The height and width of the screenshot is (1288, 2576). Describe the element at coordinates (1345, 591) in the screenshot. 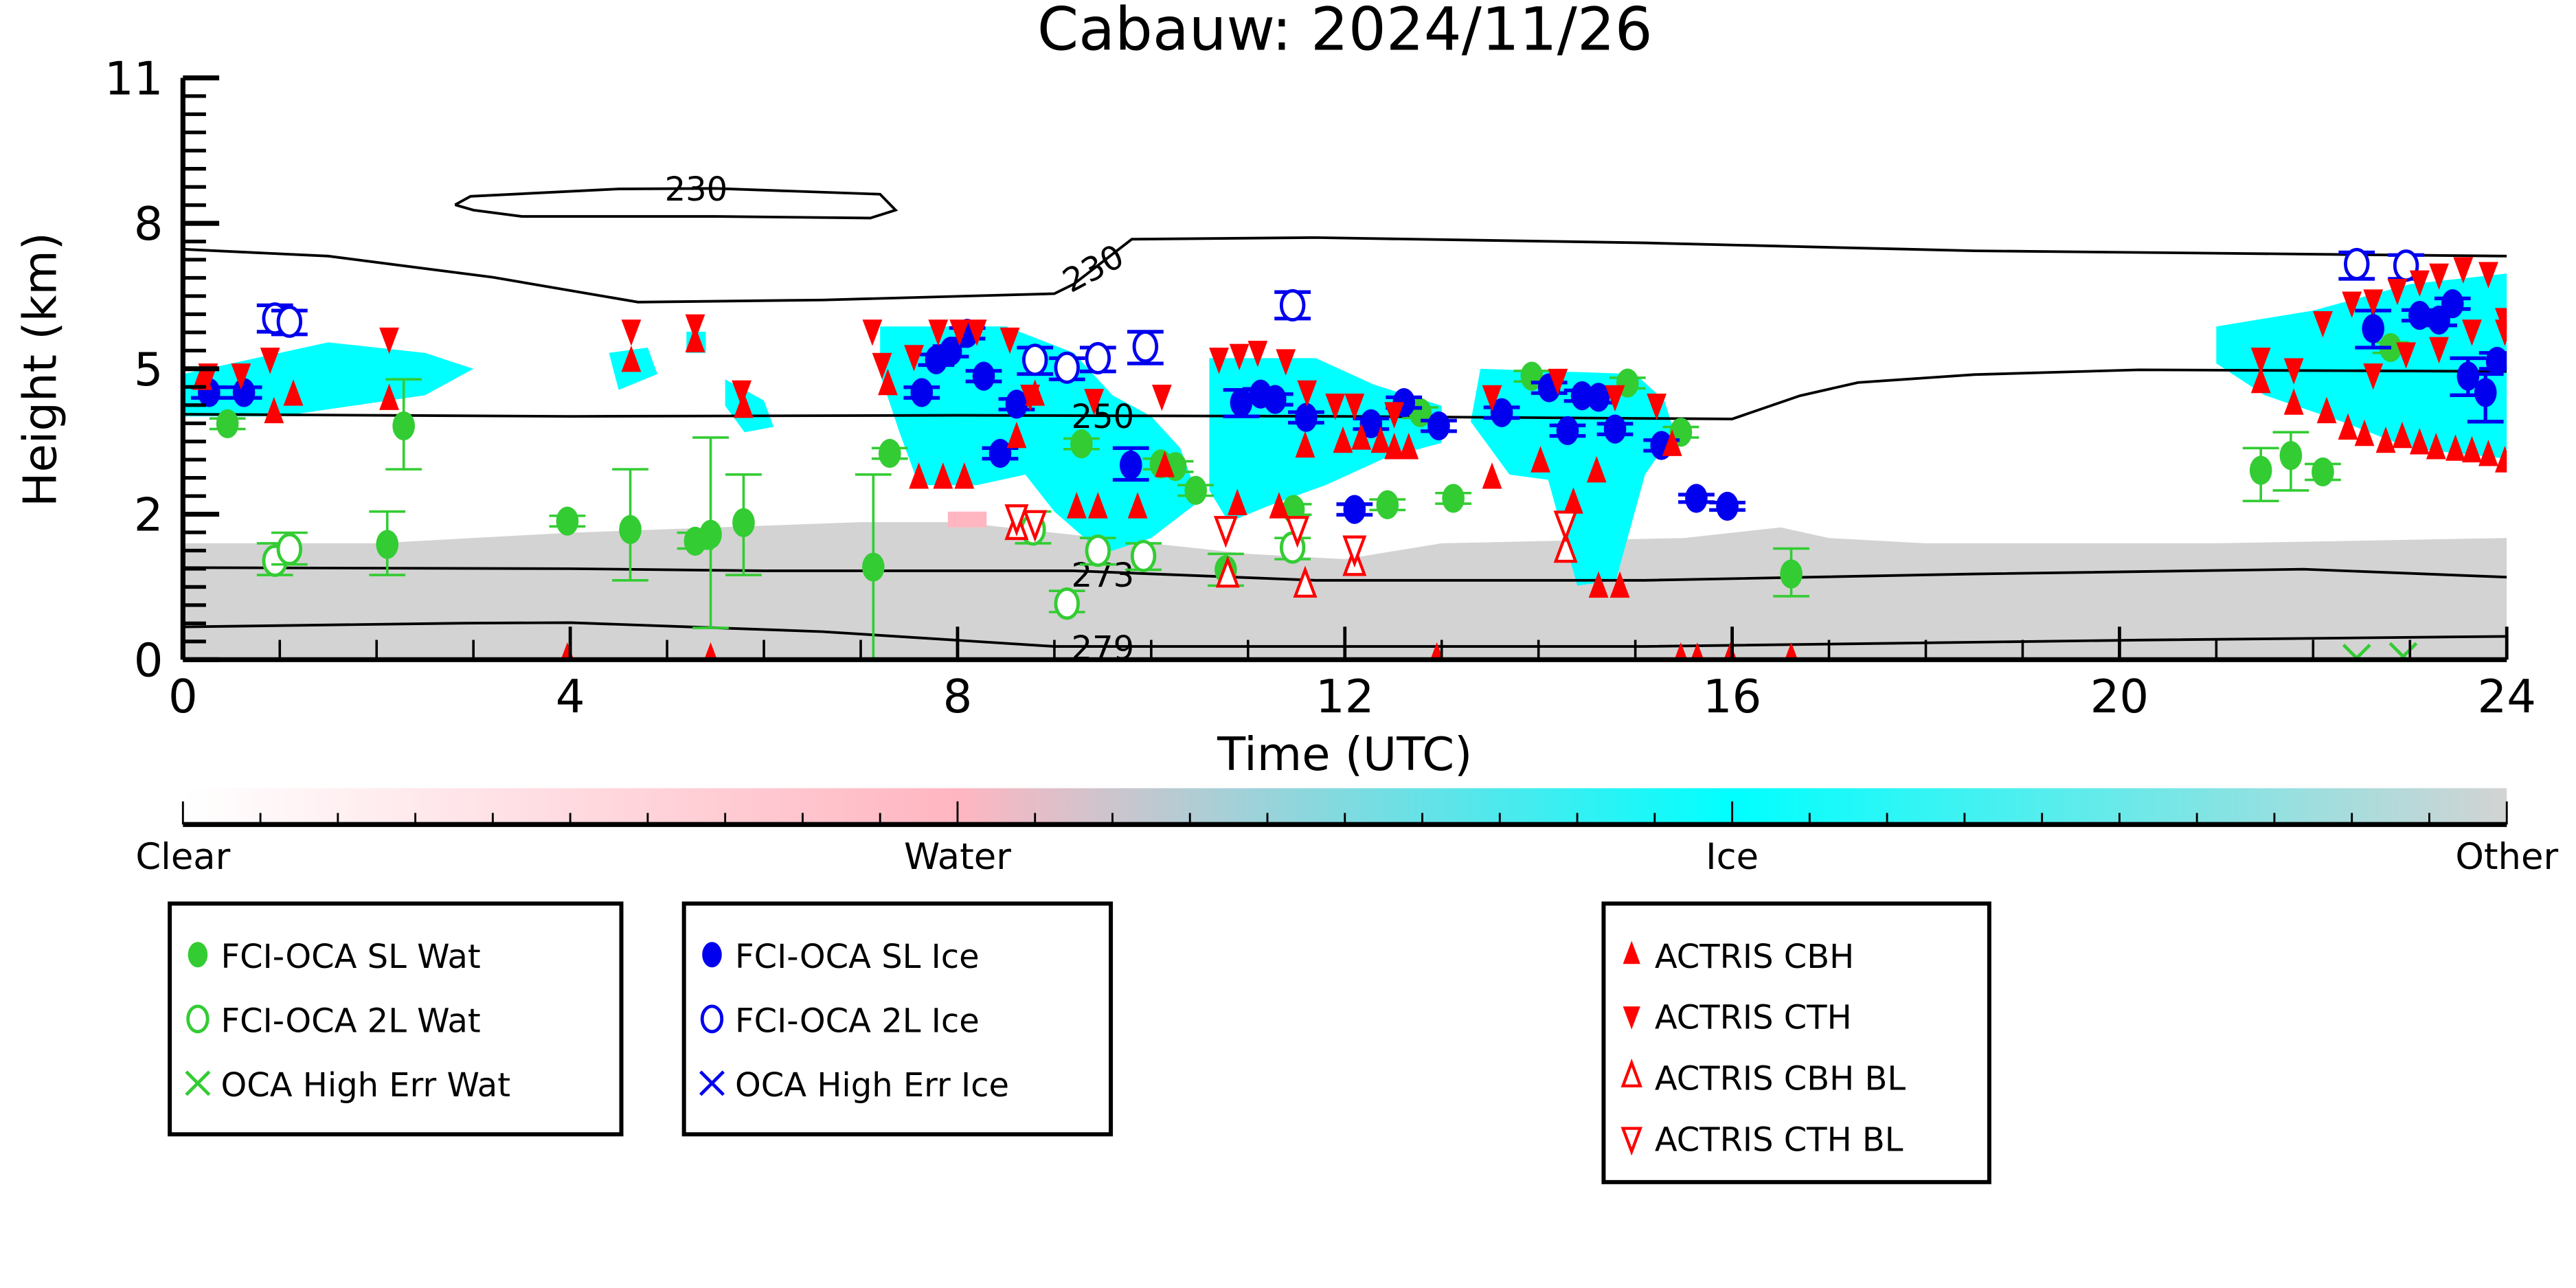

I see `mask-region-other` at that location.